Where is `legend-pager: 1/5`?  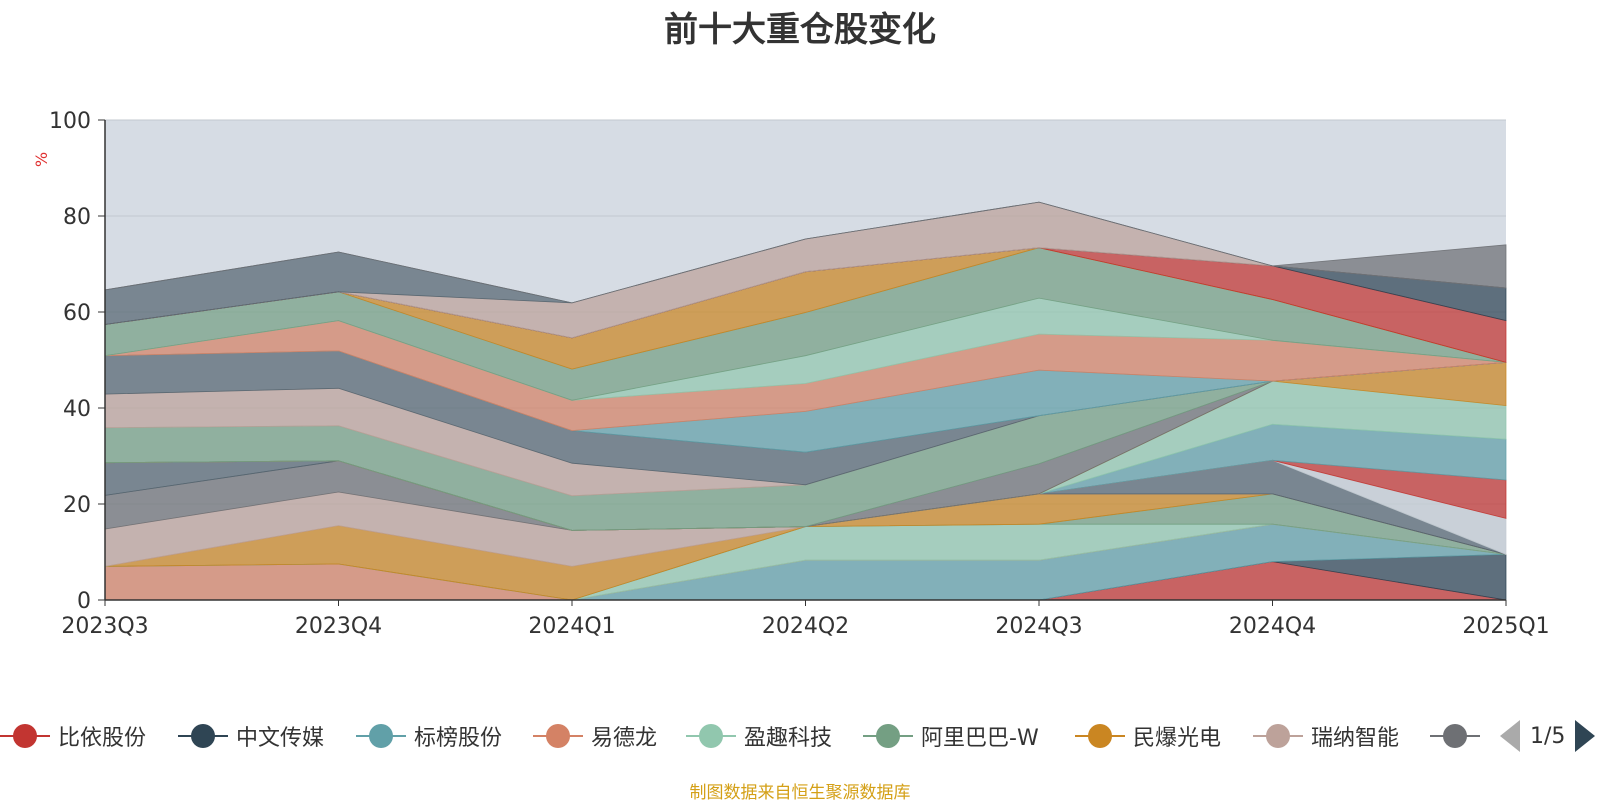
legend-pager: 1/5 is located at coordinates (1548, 736).